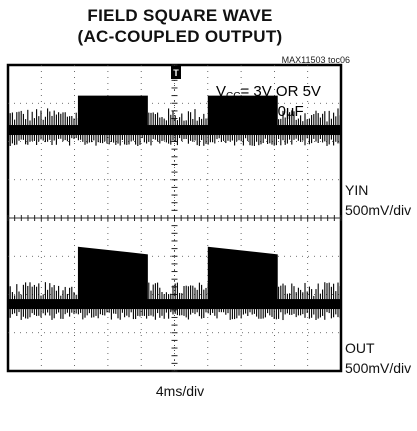 The height and width of the screenshot is (431, 417). What do you see at coordinates (378, 368) in the screenshot?
I see `out-scale: 500mV/div` at bounding box center [378, 368].